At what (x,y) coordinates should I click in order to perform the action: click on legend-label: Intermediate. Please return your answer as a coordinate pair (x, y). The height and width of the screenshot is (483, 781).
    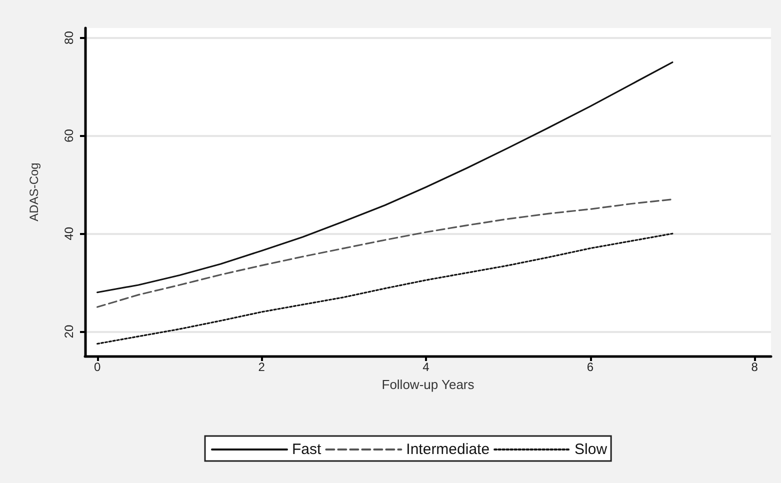
    Looking at the image, I should click on (448, 449).